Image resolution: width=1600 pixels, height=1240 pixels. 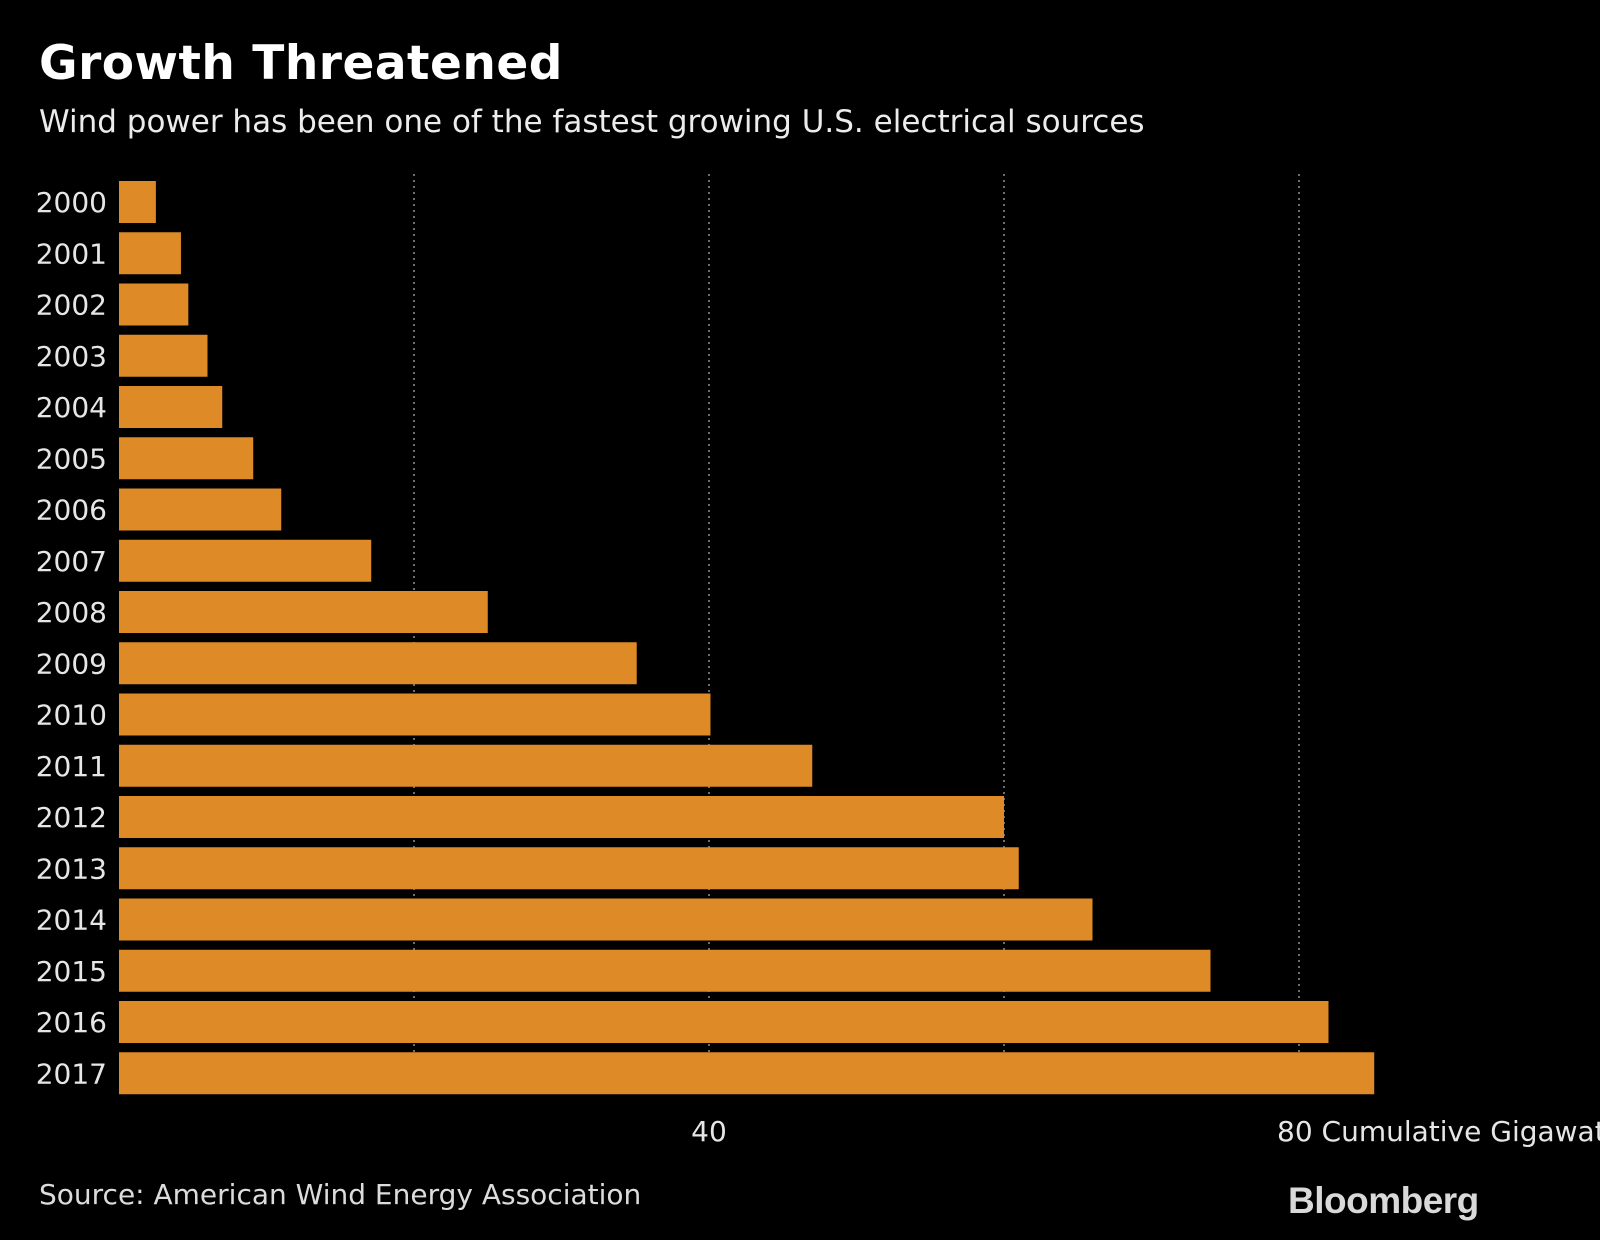 What do you see at coordinates (665, 970) in the screenshot?
I see `bar-2015` at bounding box center [665, 970].